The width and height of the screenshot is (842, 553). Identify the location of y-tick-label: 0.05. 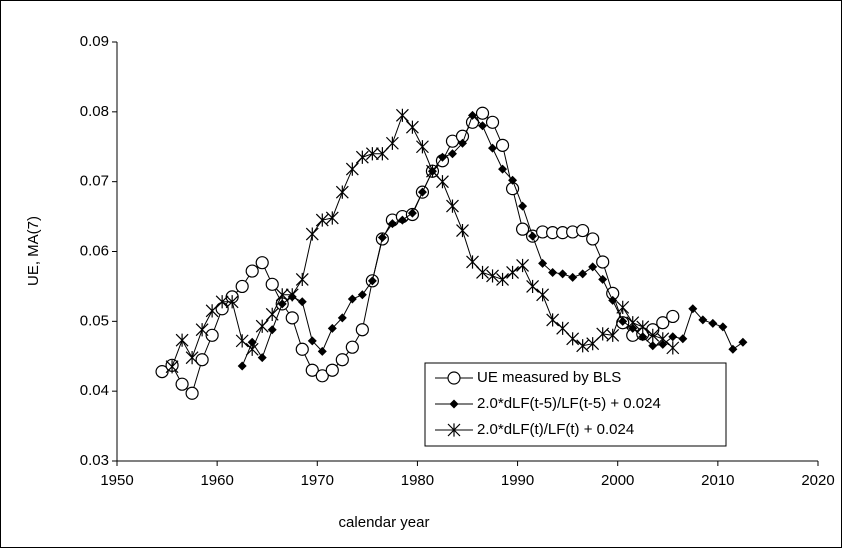
(94, 320).